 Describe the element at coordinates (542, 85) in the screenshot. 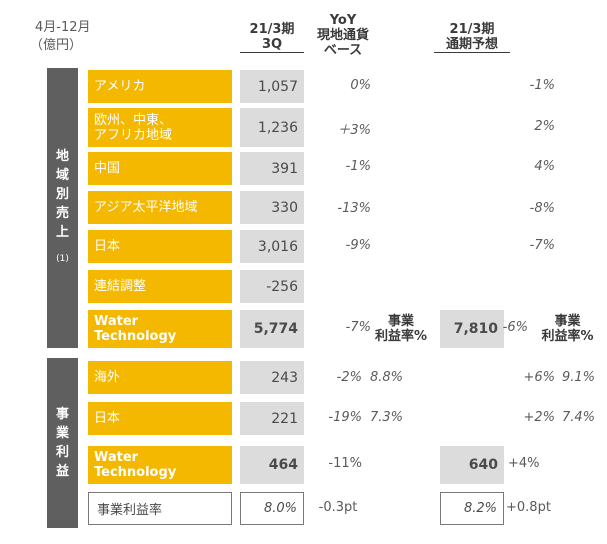

I see `fy-yoy-america: -1%` at that location.